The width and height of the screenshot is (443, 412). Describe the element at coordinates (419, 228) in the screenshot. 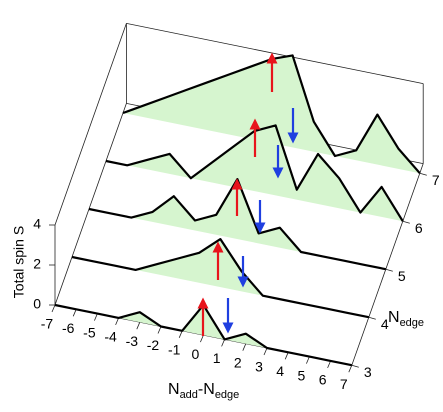

I see `depth-tick-label: 6` at that location.